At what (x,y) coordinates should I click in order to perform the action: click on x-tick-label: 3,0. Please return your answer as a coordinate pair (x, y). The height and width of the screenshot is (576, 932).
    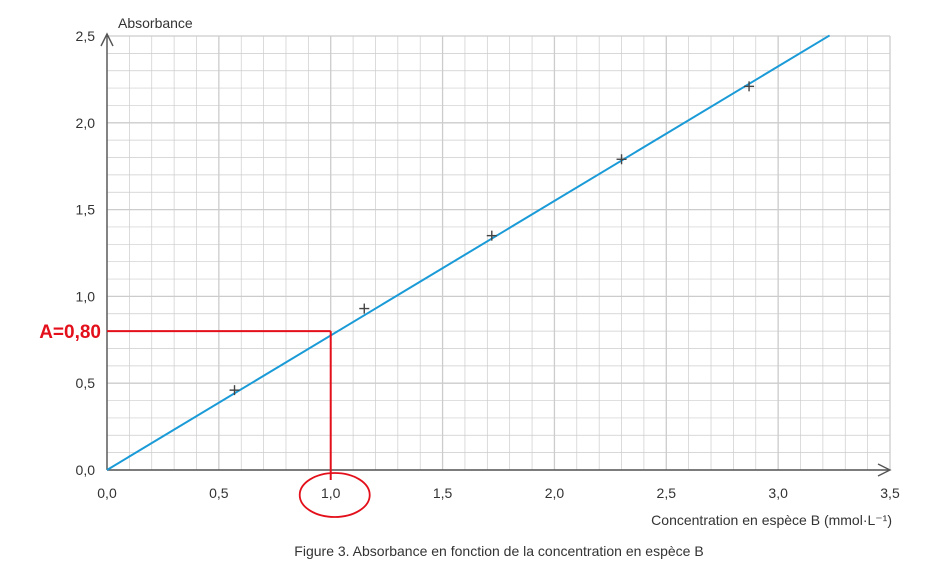
    Looking at the image, I should click on (778, 493).